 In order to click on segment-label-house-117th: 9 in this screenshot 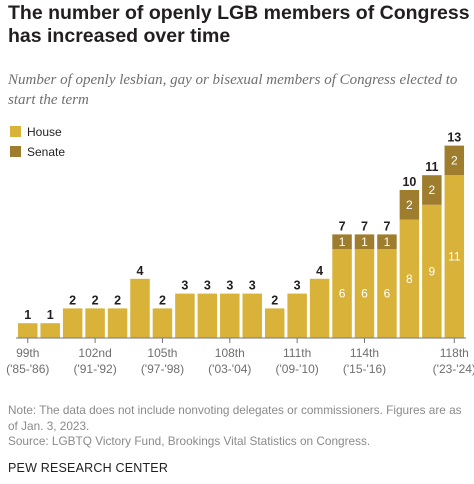, I will do `click(432, 271)`.